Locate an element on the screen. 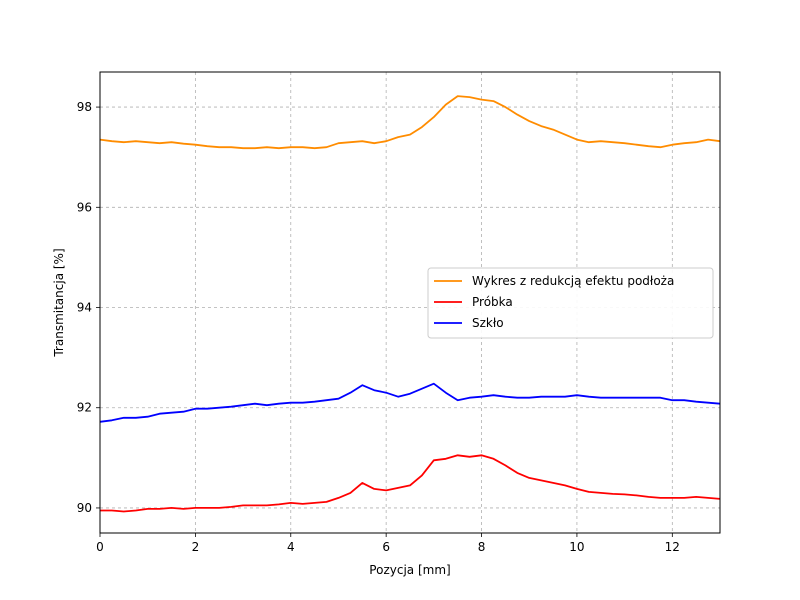  x-tick-label: 2 is located at coordinates (196, 547).